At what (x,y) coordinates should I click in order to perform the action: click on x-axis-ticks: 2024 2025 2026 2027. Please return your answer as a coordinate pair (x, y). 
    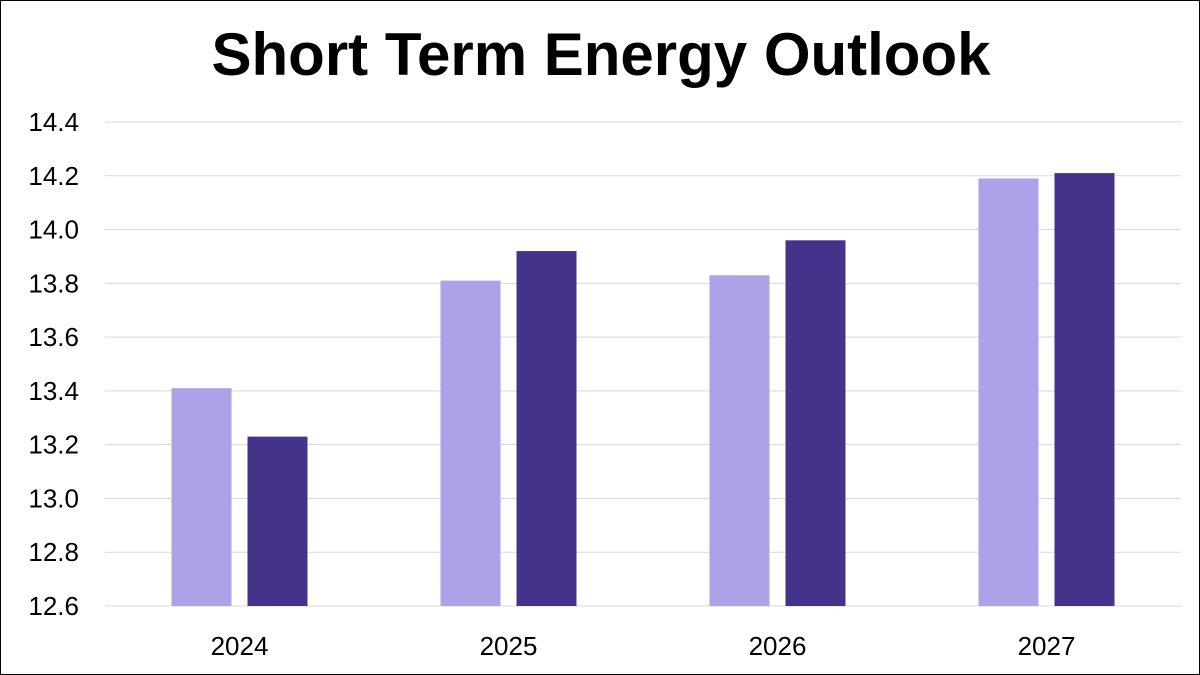
    Looking at the image, I should click on (643, 646).